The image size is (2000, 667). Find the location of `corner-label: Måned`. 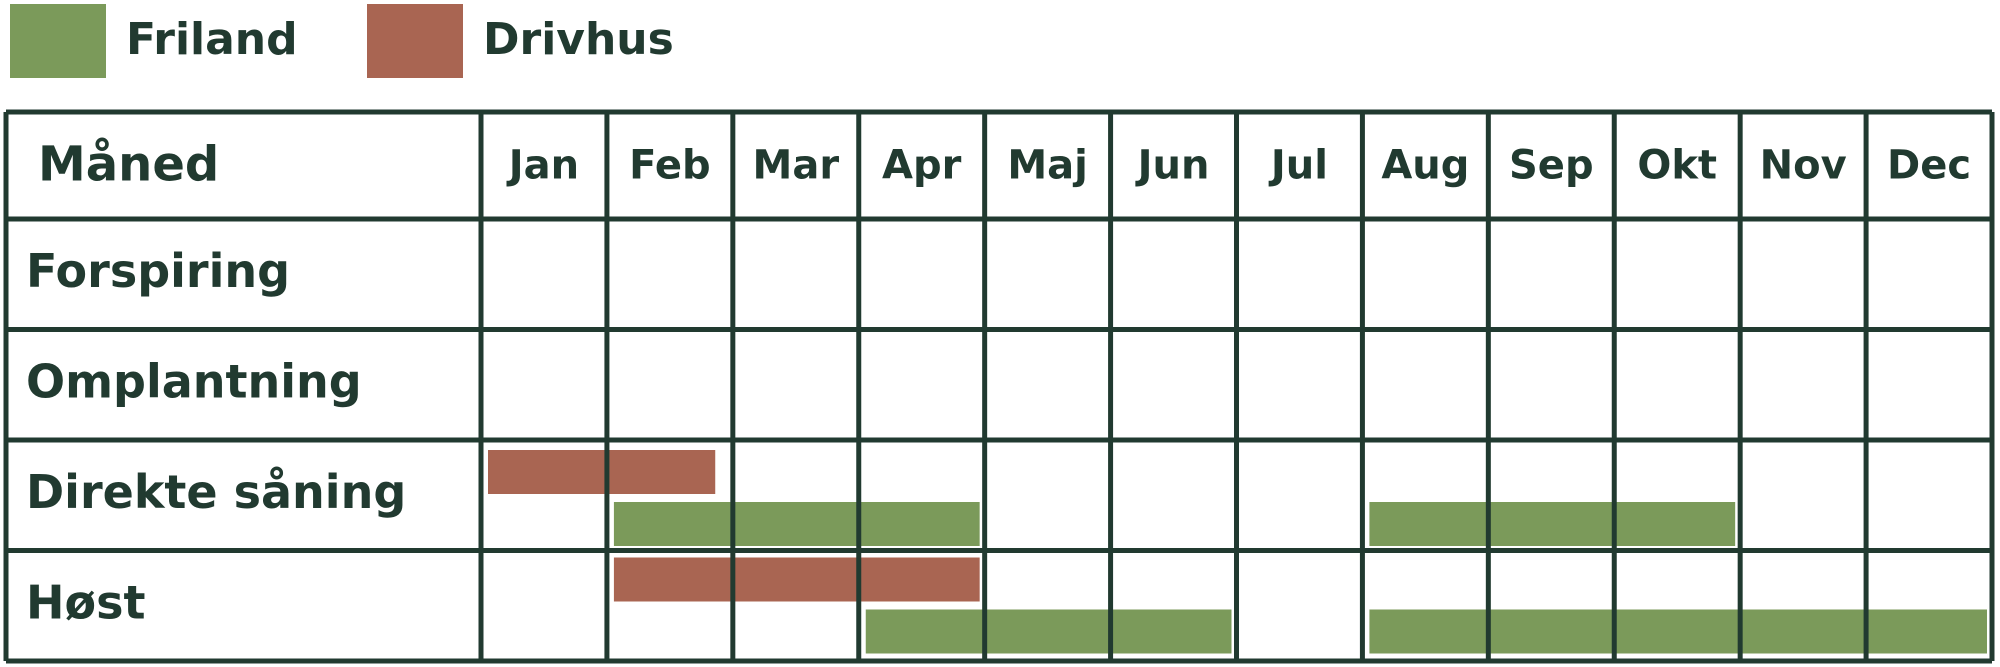

corner-label: Måned is located at coordinates (128, 165).